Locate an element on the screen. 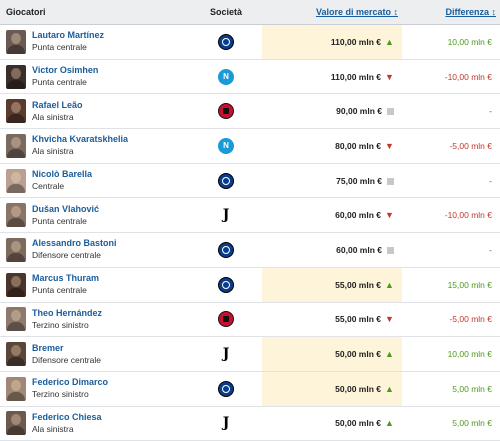  club-cell: J is located at coordinates (226, 423).